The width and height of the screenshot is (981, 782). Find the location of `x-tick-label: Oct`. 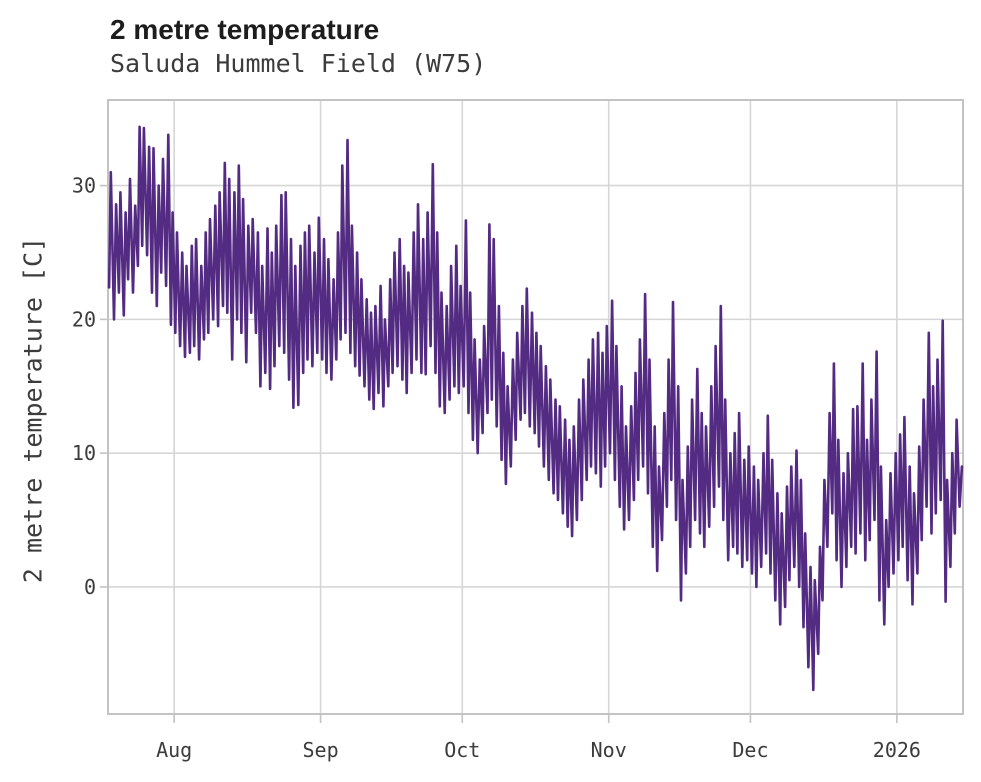

x-tick-label: Oct is located at coordinates (462, 750).